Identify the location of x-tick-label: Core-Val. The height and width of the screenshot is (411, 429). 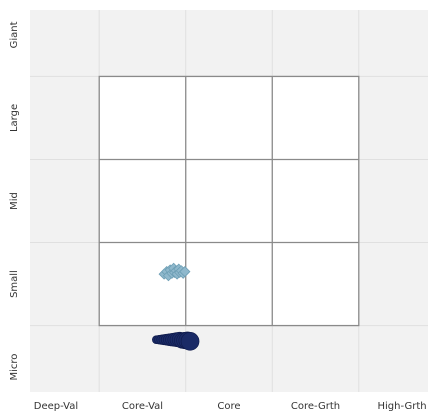
(142, 406).